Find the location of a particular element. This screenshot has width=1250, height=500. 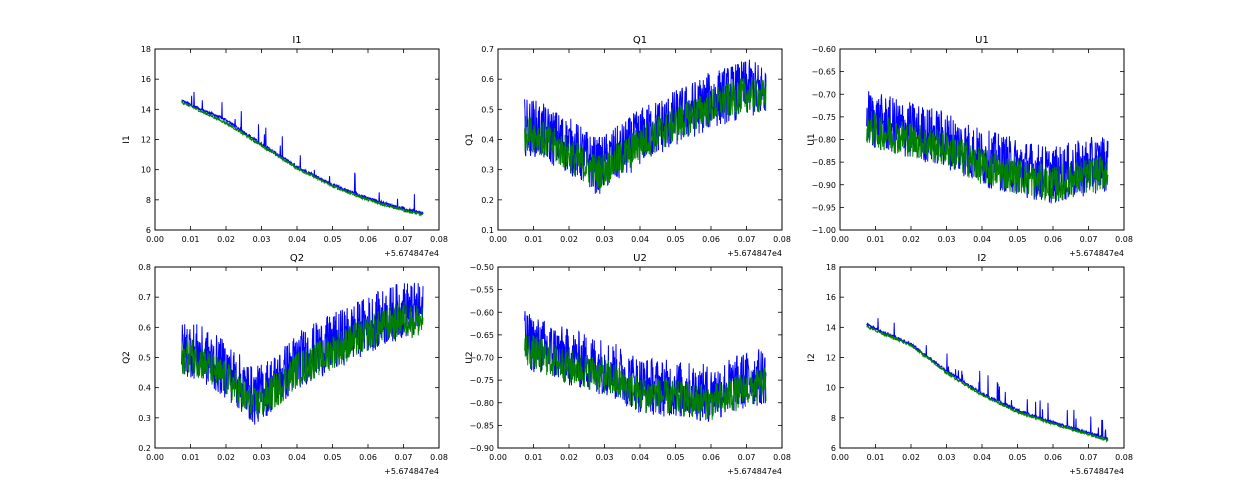

y-tick-label: 12 is located at coordinates (146, 140).